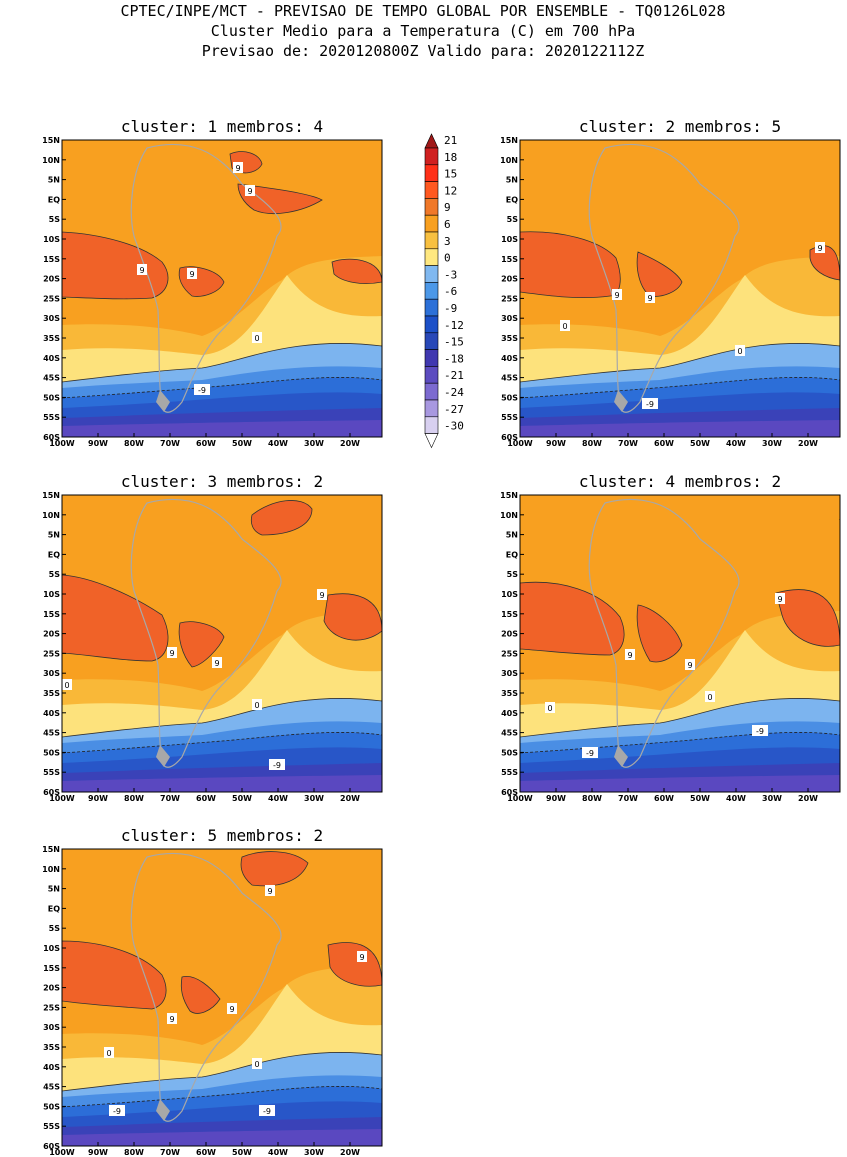 The width and height of the screenshot is (847, 1157). Describe the element at coordinates (51, 1146) in the screenshot. I see `lat-tick-label: 60S` at that location.